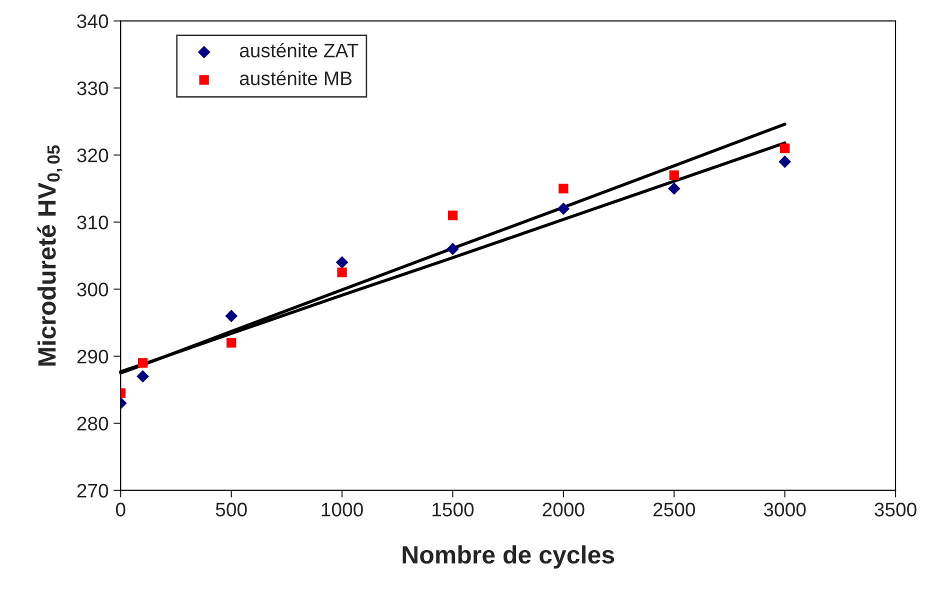  I want to click on x-tick-label: 500, so click(231, 509).